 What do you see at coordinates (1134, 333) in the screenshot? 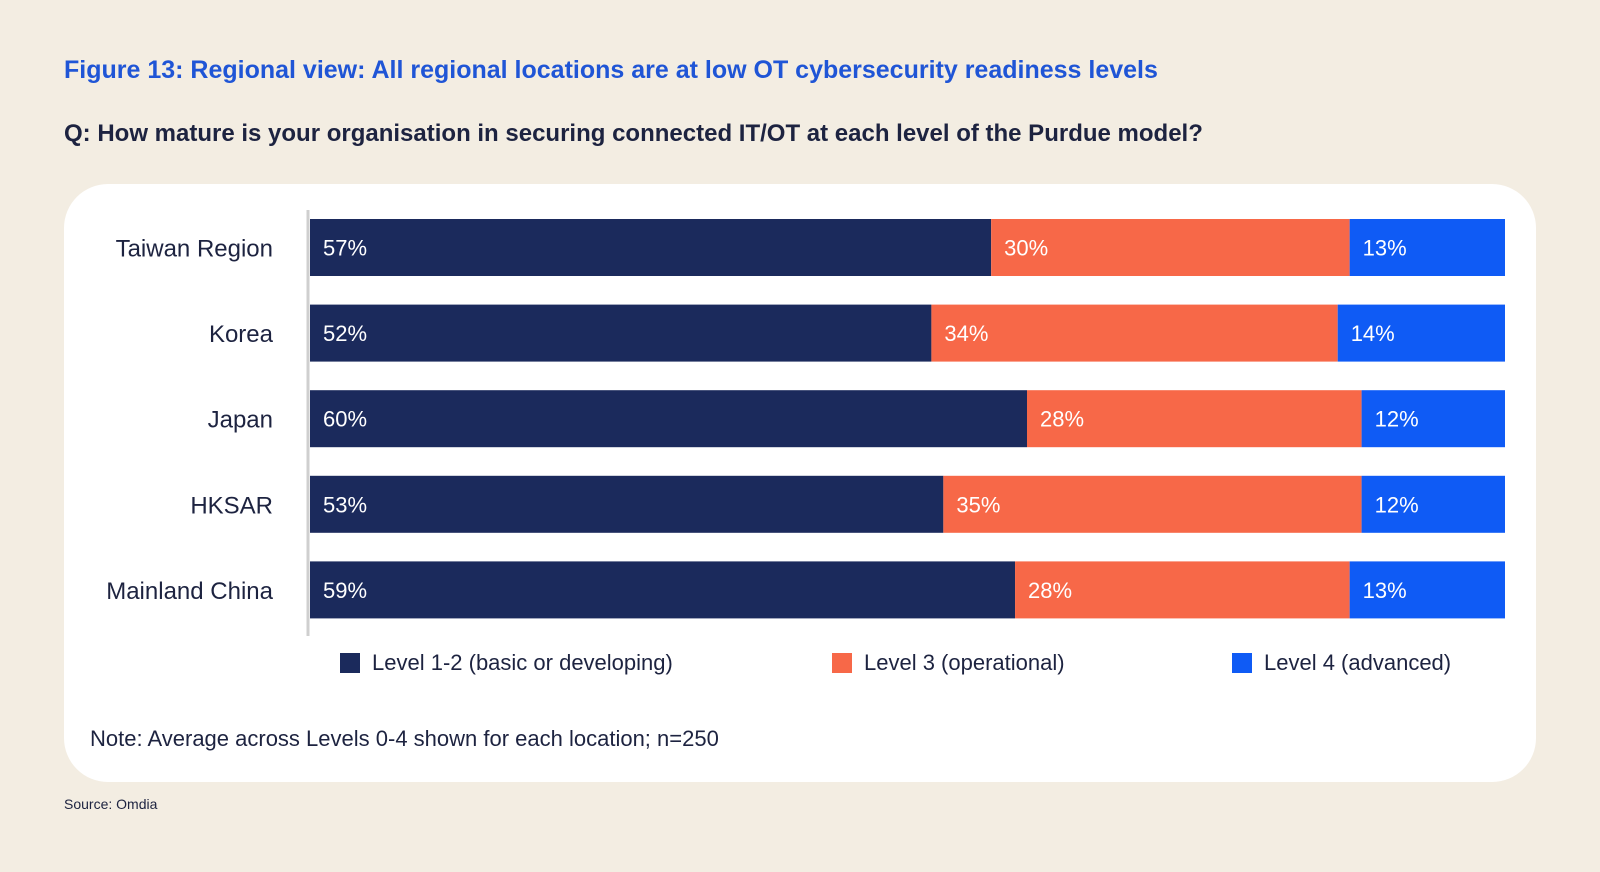
I see `bar-korea-level3` at bounding box center [1134, 333].